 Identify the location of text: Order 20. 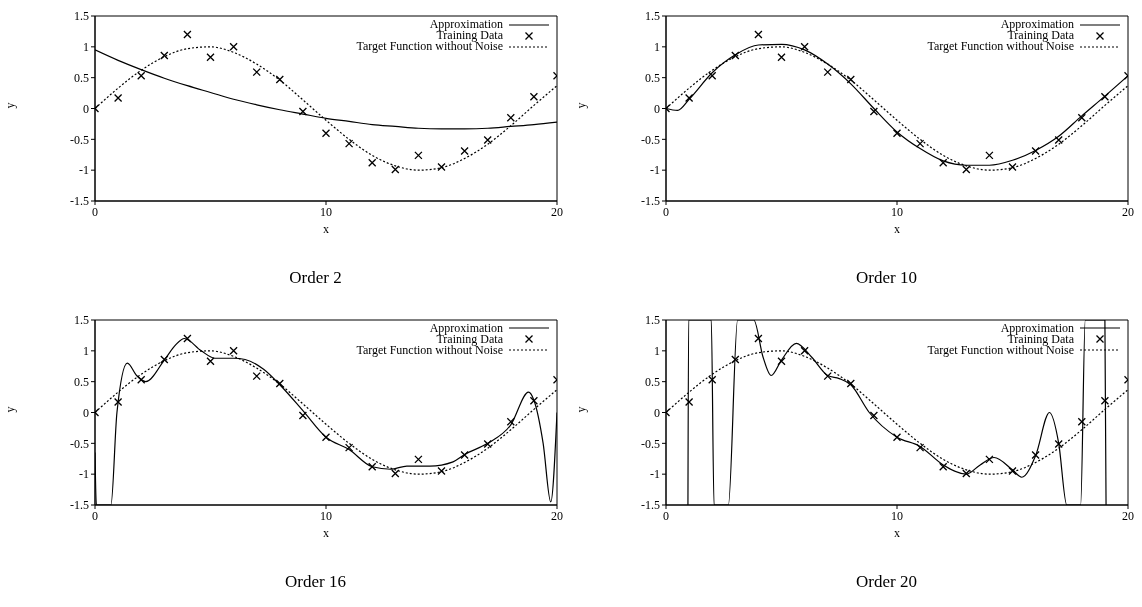
(886, 581).